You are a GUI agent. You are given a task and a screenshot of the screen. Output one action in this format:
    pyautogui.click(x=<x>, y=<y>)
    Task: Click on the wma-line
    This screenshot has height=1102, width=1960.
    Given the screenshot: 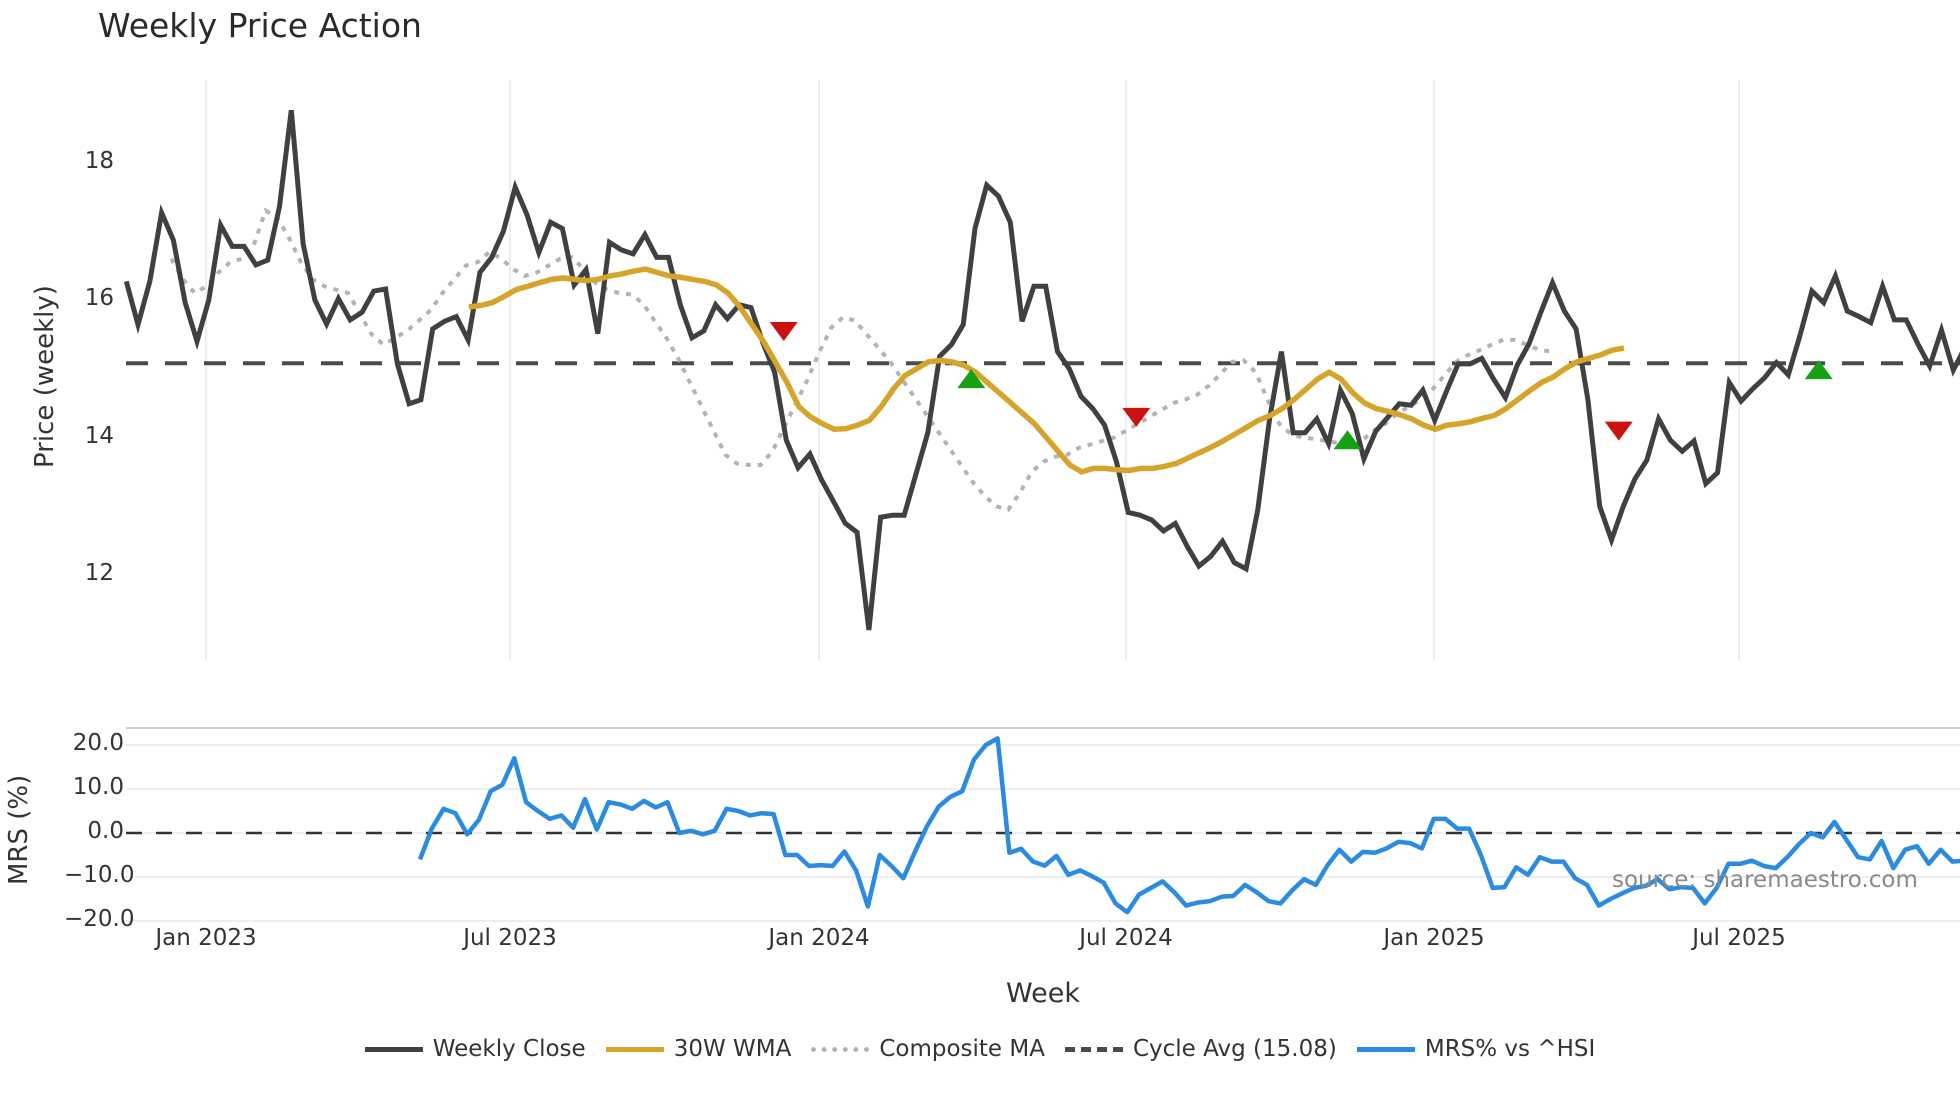 What is the action you would take?
    pyautogui.click(x=1046, y=370)
    